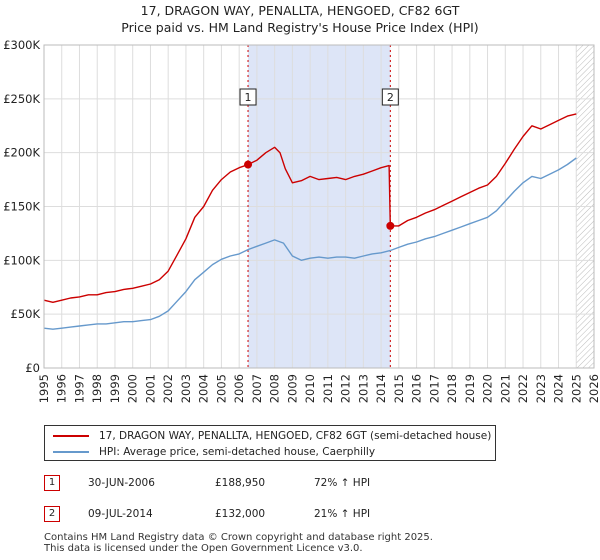 Image resolution: width=600 pixels, height=560 pixels. I want to click on transaction-price: £188,950, so click(240, 483).